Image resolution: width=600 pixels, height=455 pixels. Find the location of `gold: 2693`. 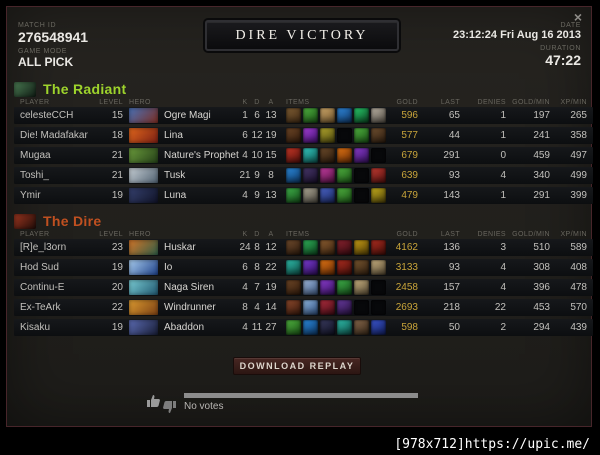

gold: 2693 is located at coordinates (406, 307).